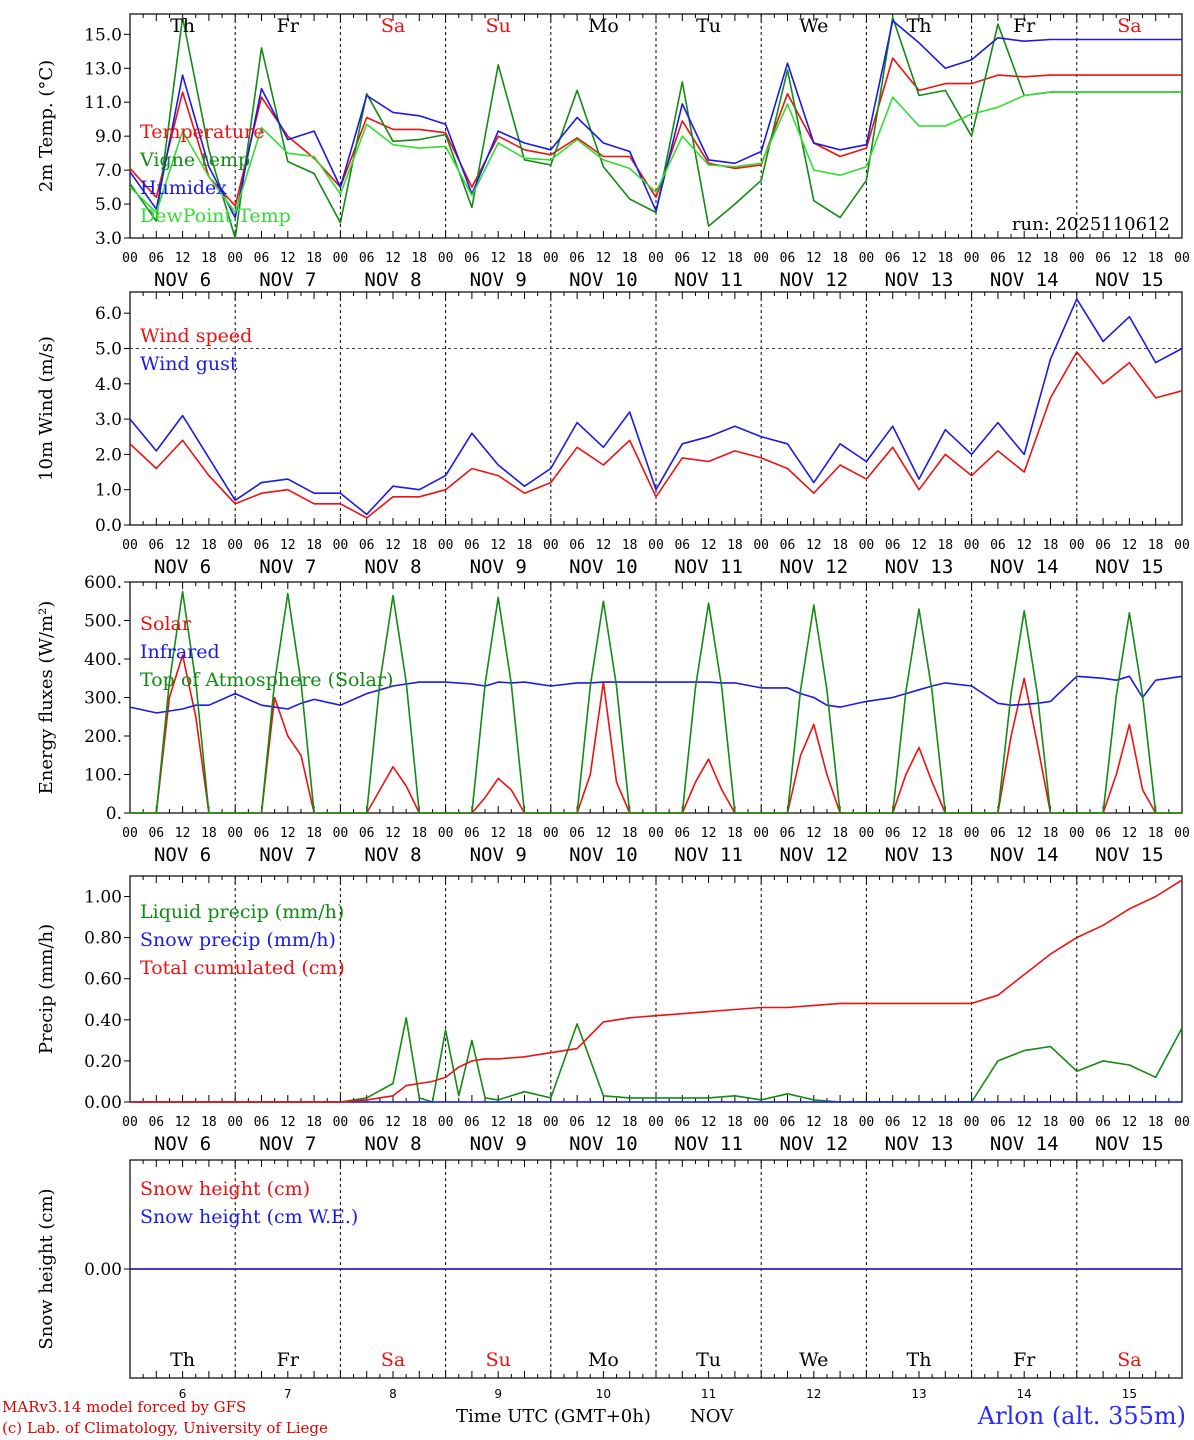 This screenshot has width=1194, height=1440. Describe the element at coordinates (708, 1360) in the screenshot. I see `weekday-label: Tu` at that location.